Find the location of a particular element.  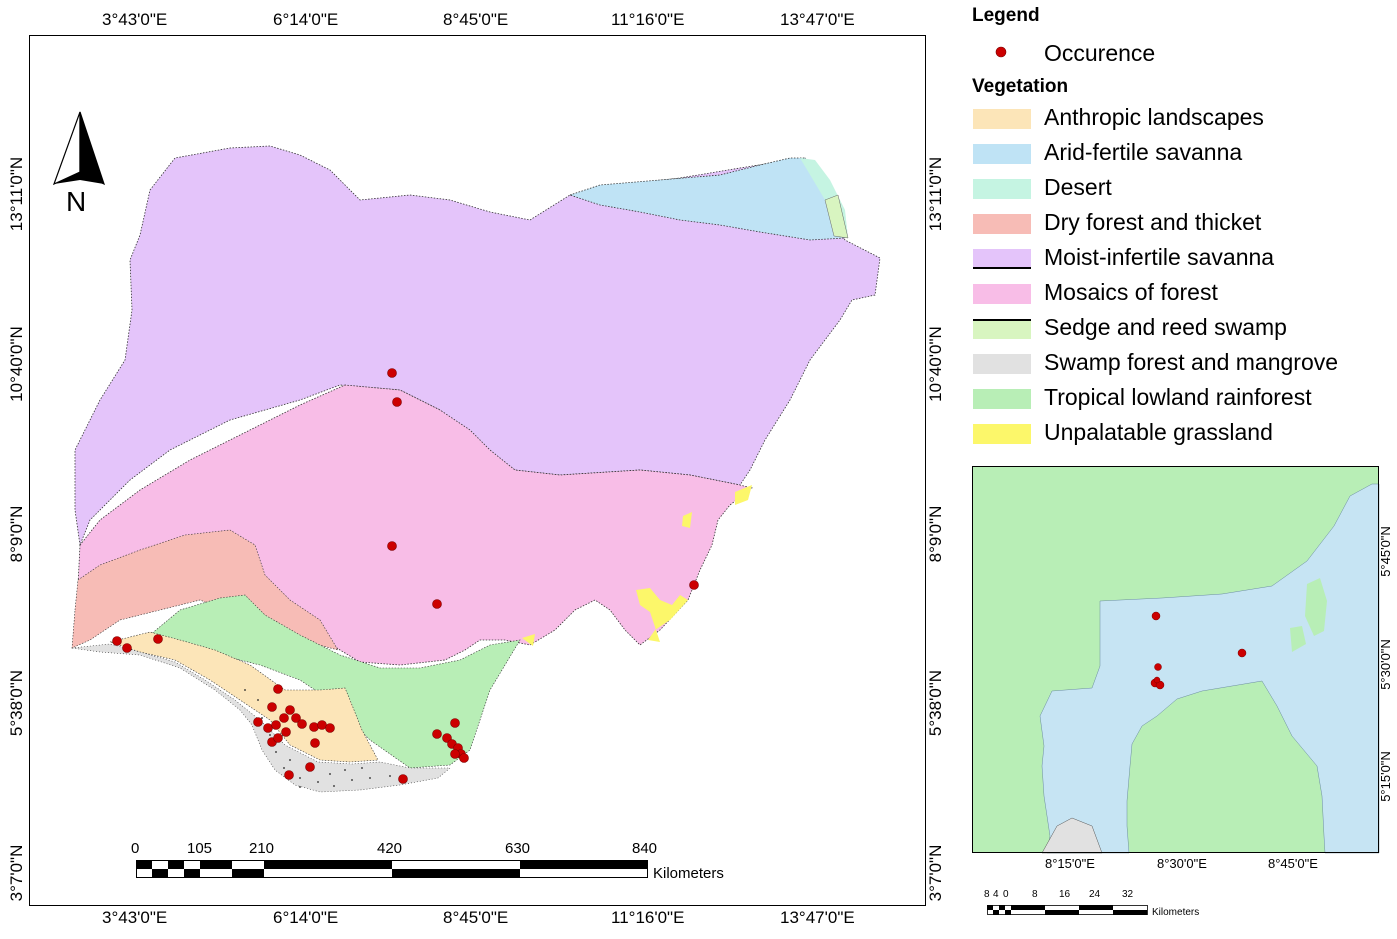

inset-lon-label: 8°45'0"E is located at coordinates (1293, 863).